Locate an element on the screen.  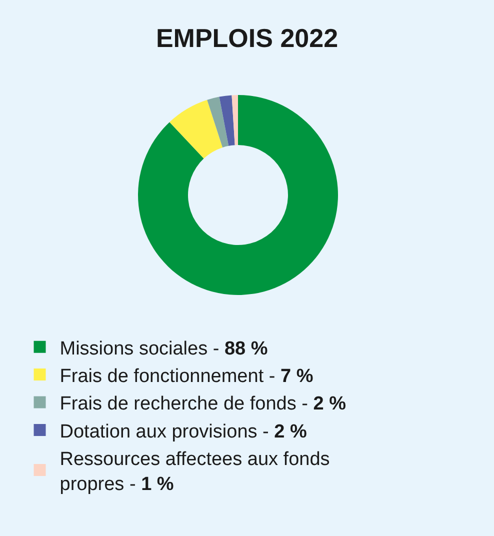
legend-label: Ressources affectees aux fonds propres - 1 % is located at coordinates (195, 472).